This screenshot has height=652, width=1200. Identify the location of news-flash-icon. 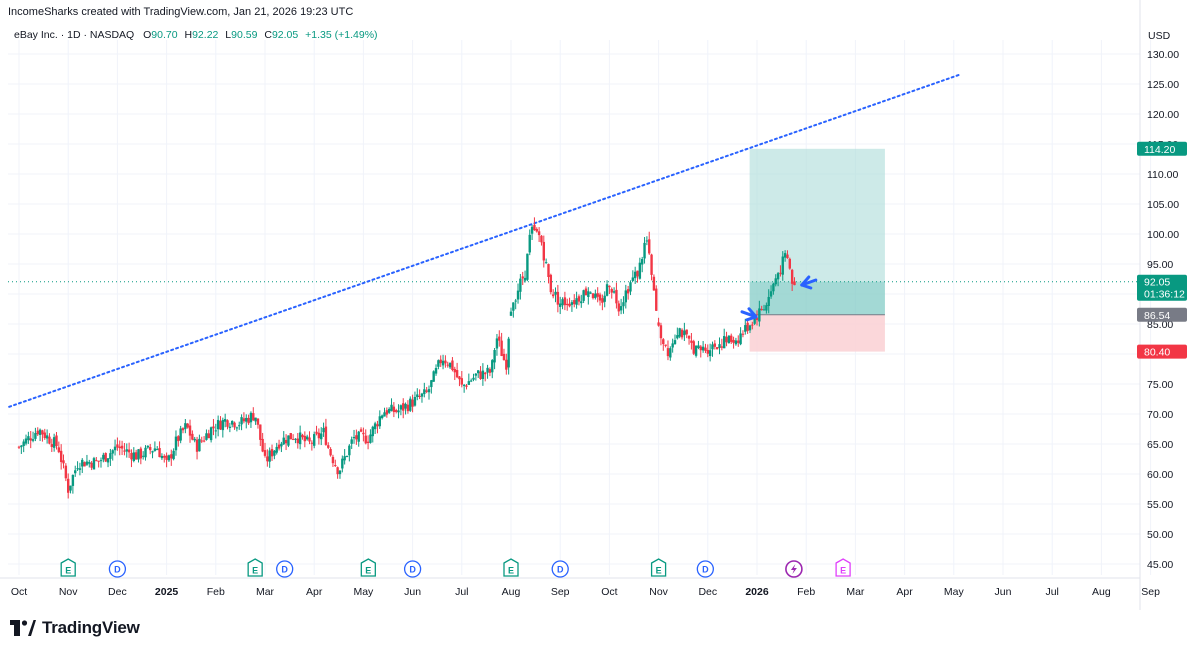
(794, 569).